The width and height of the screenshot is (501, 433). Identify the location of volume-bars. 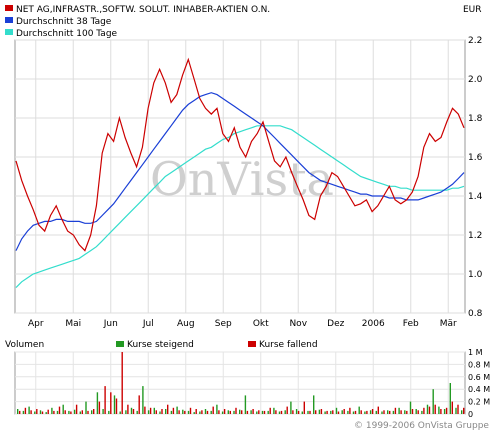
(241, 383).